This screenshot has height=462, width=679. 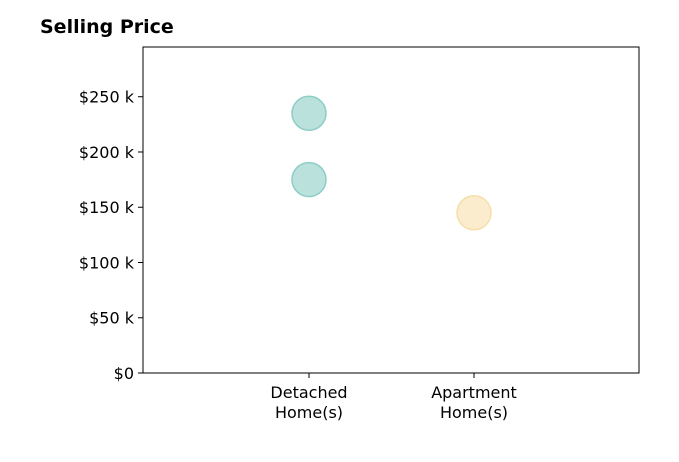 I want to click on y-tick-label: $200 k, so click(x=107, y=152).